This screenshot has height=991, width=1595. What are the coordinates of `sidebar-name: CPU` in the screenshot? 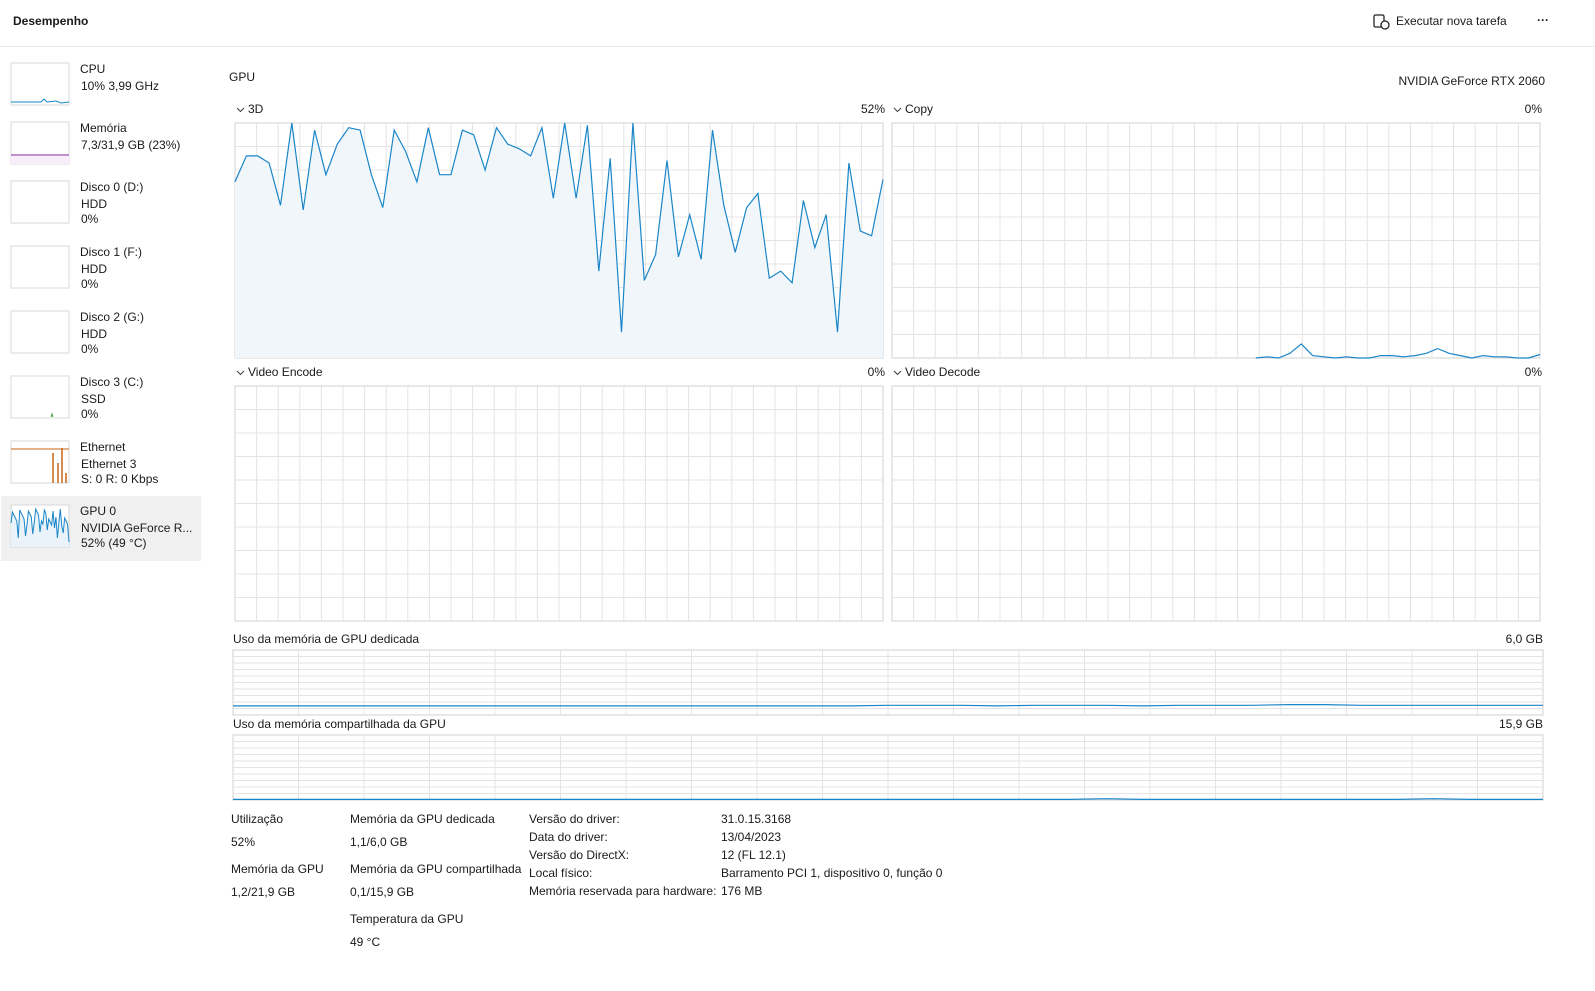 It's located at (92, 69).